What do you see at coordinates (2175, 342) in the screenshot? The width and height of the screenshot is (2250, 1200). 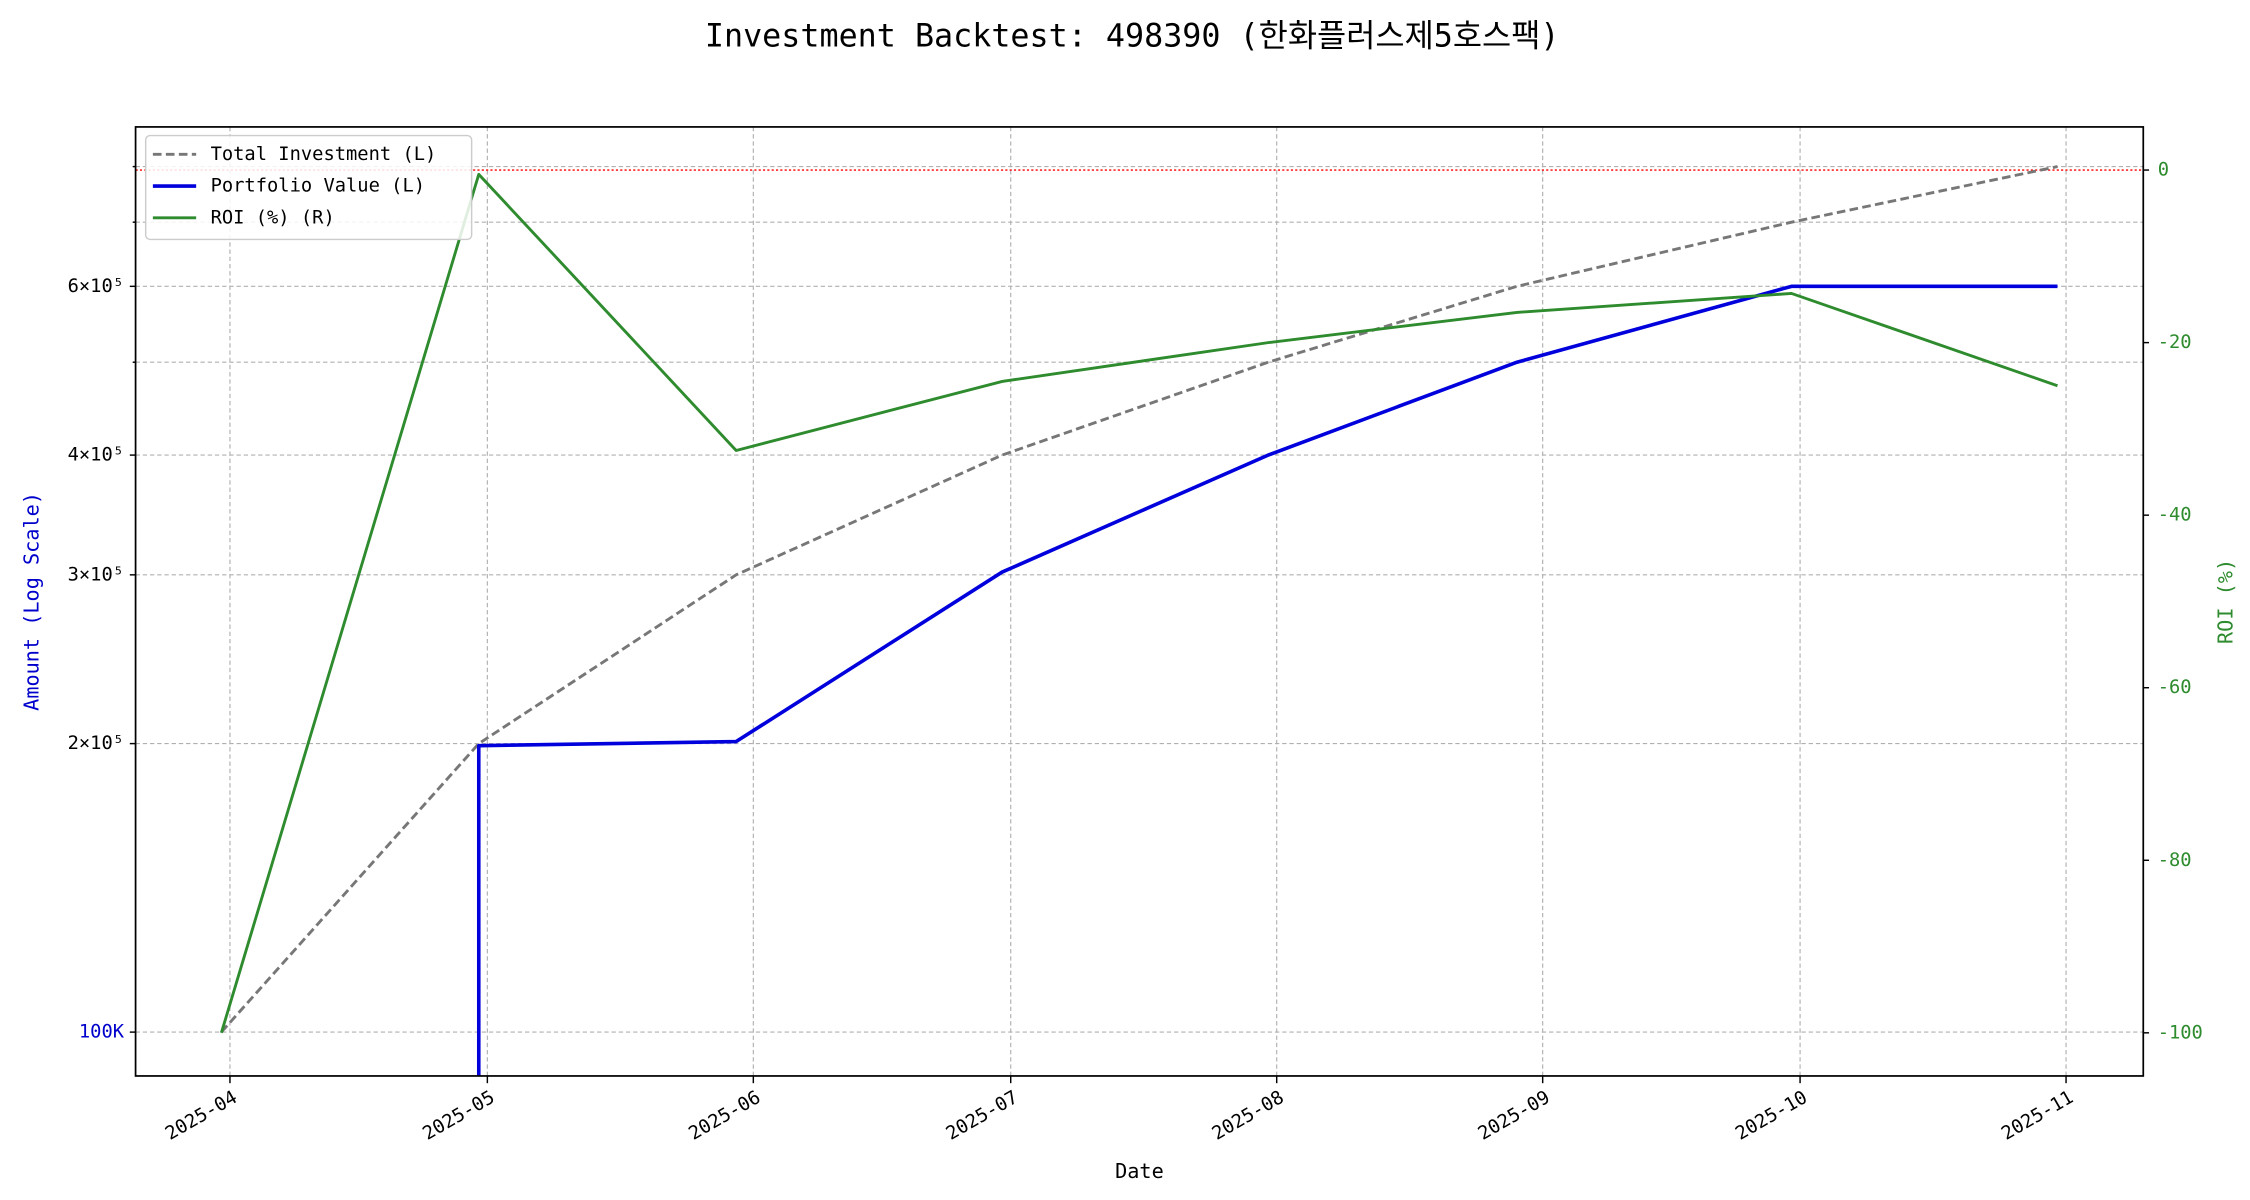 I see `y2-tick-label: -20` at bounding box center [2175, 342].